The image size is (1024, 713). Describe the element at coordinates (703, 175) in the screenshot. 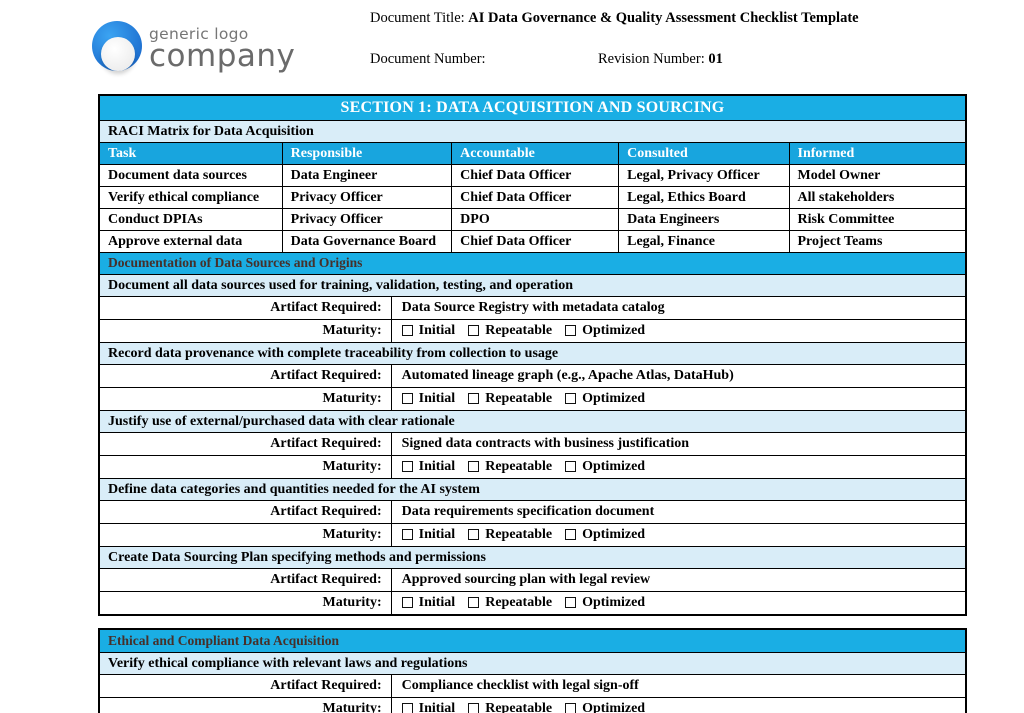

I see `raci-cell: Legal, Privacy Officer` at that location.